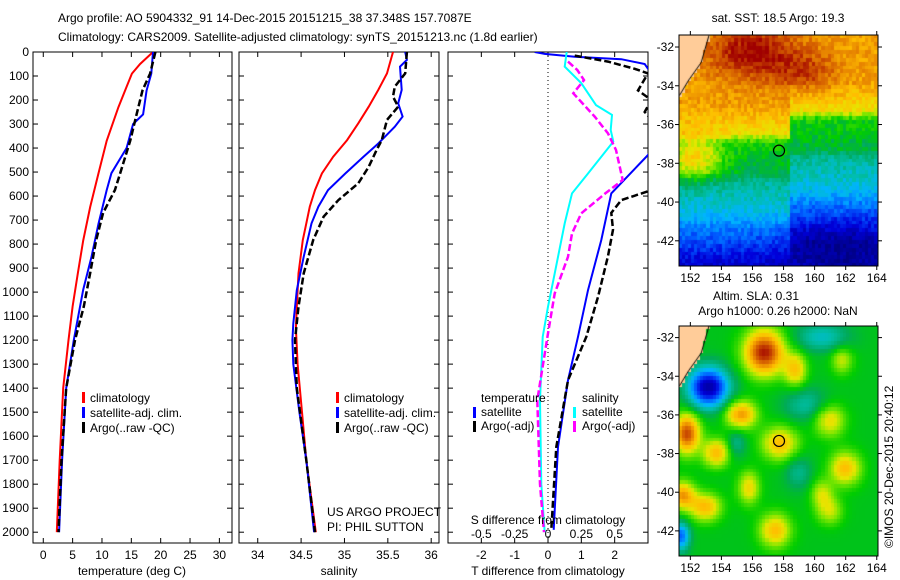  I want to click on series-argo-raw-qc-, so click(351, 292).